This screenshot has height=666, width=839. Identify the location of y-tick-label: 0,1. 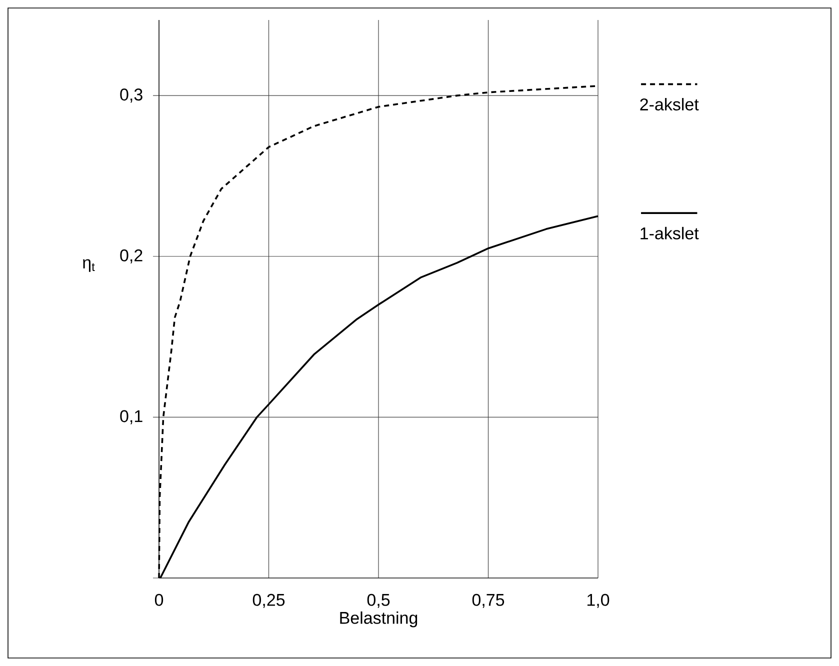
(131, 417).